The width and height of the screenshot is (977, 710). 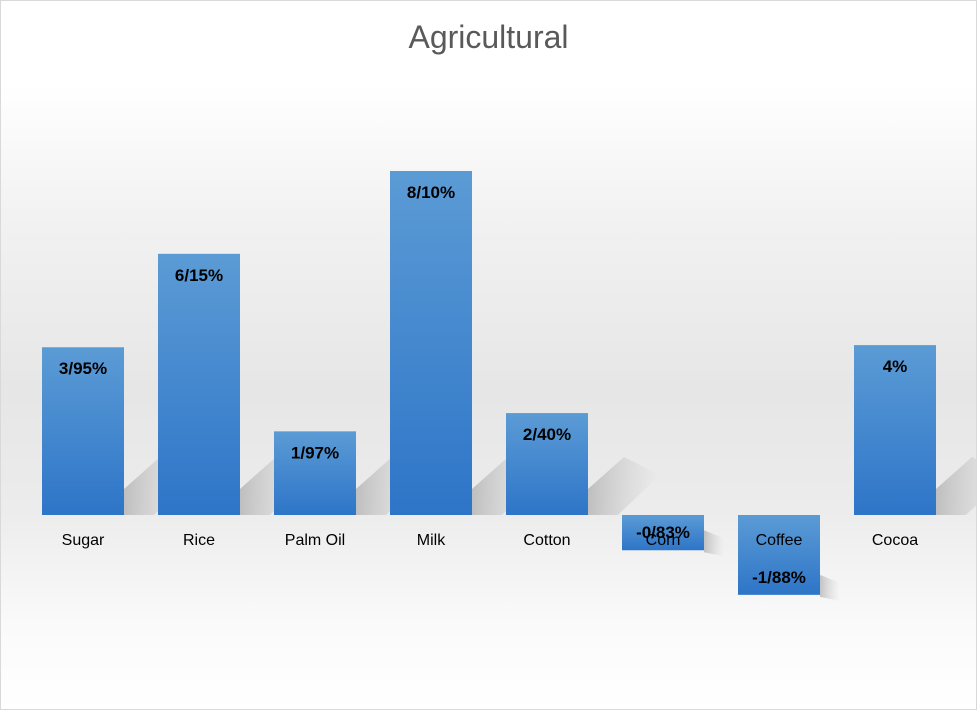 What do you see at coordinates (895, 540) in the screenshot?
I see `x-tick-label-cocoa: Cocoa` at bounding box center [895, 540].